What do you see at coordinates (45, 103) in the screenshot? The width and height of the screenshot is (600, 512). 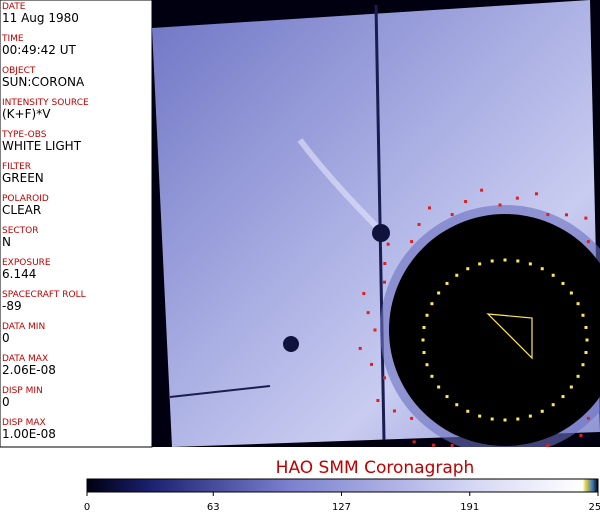 I see `field-label: INTENSITY SOURCE` at bounding box center [45, 103].